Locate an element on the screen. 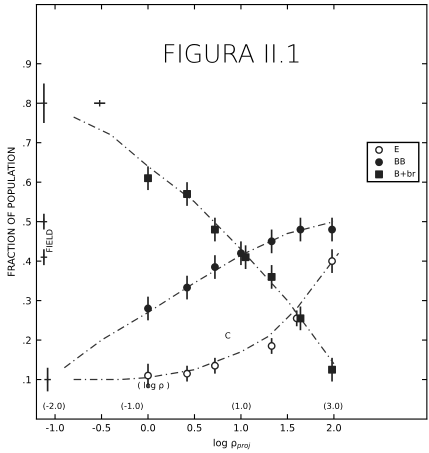  y-tick-label: .4 is located at coordinates (27, 261).